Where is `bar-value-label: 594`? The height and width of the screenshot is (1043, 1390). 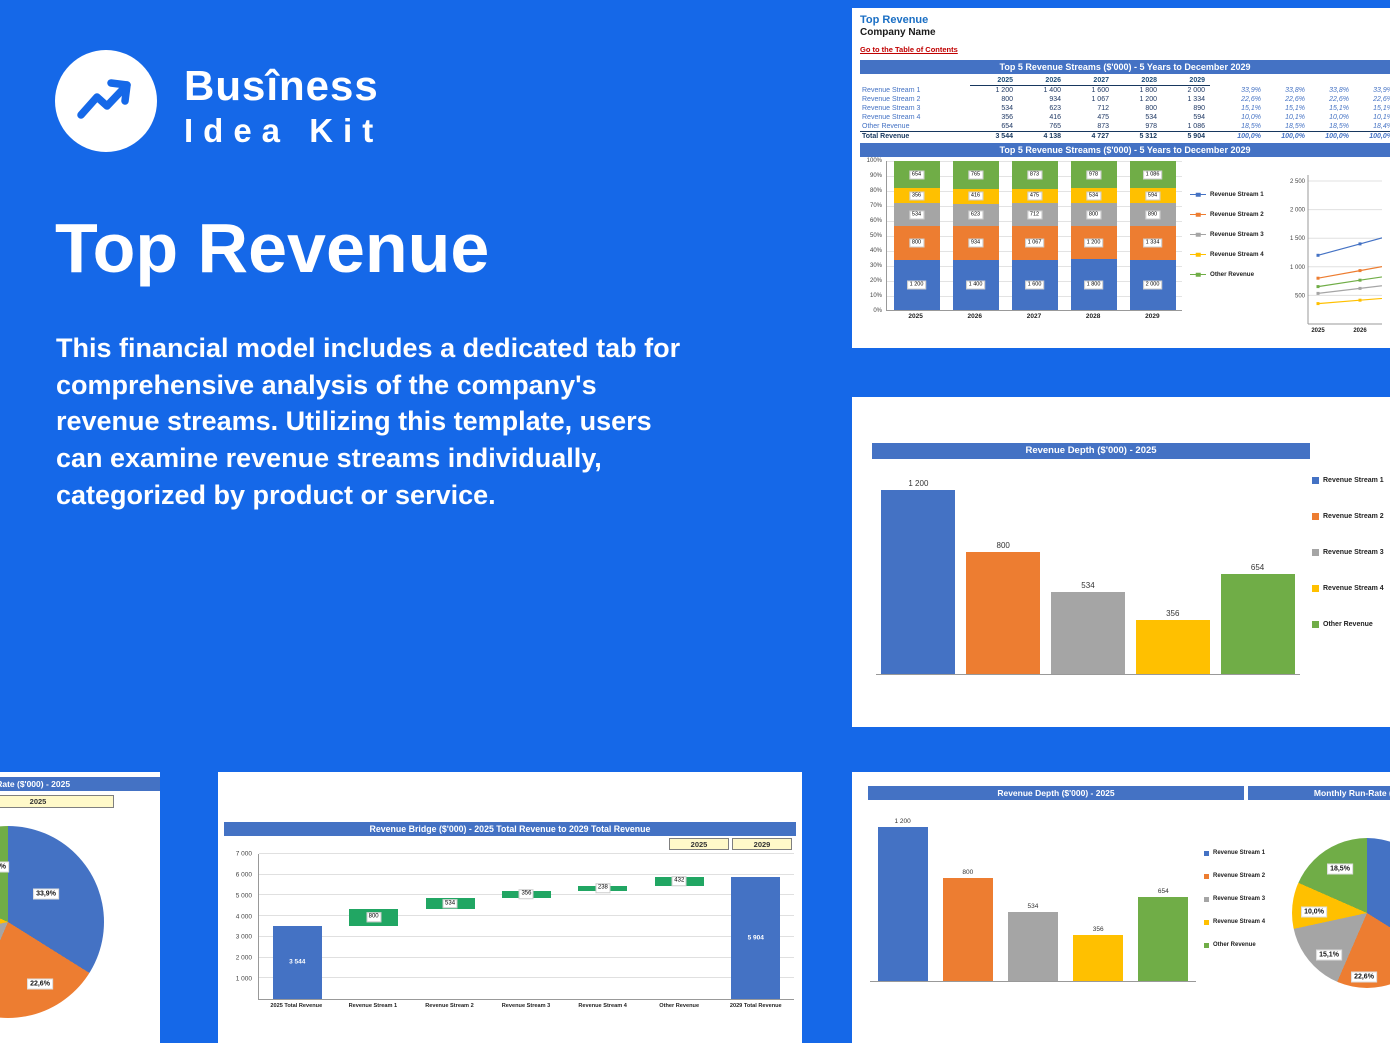
bar-value-label: 594 is located at coordinates (1152, 196).